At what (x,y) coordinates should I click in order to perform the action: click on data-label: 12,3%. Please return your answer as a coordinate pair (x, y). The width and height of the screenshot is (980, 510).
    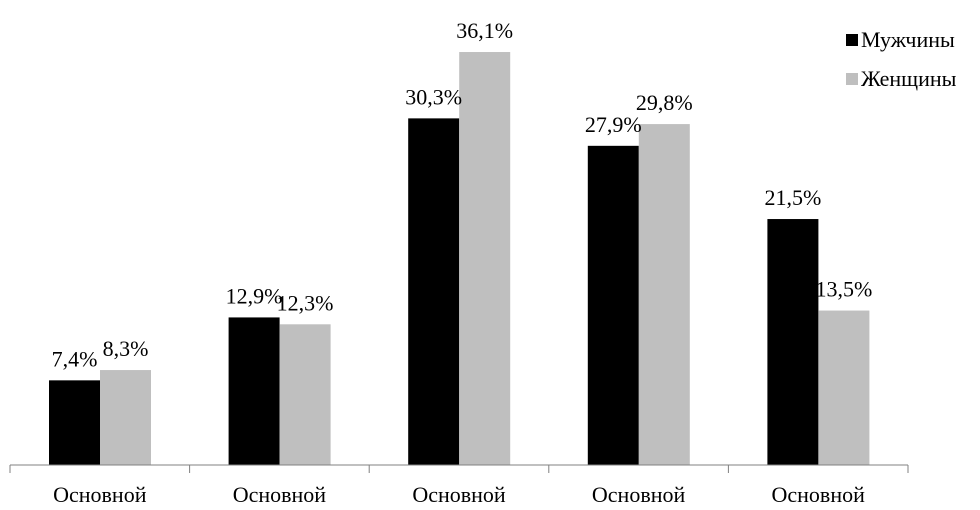
    Looking at the image, I should click on (305, 302).